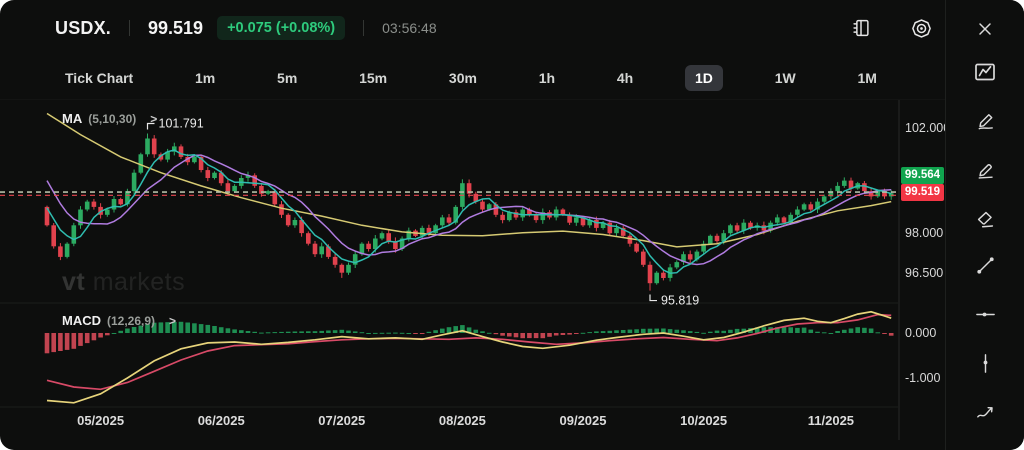 Image resolution: width=1024 pixels, height=450 pixels. I want to click on journal-icon, so click(861, 28).